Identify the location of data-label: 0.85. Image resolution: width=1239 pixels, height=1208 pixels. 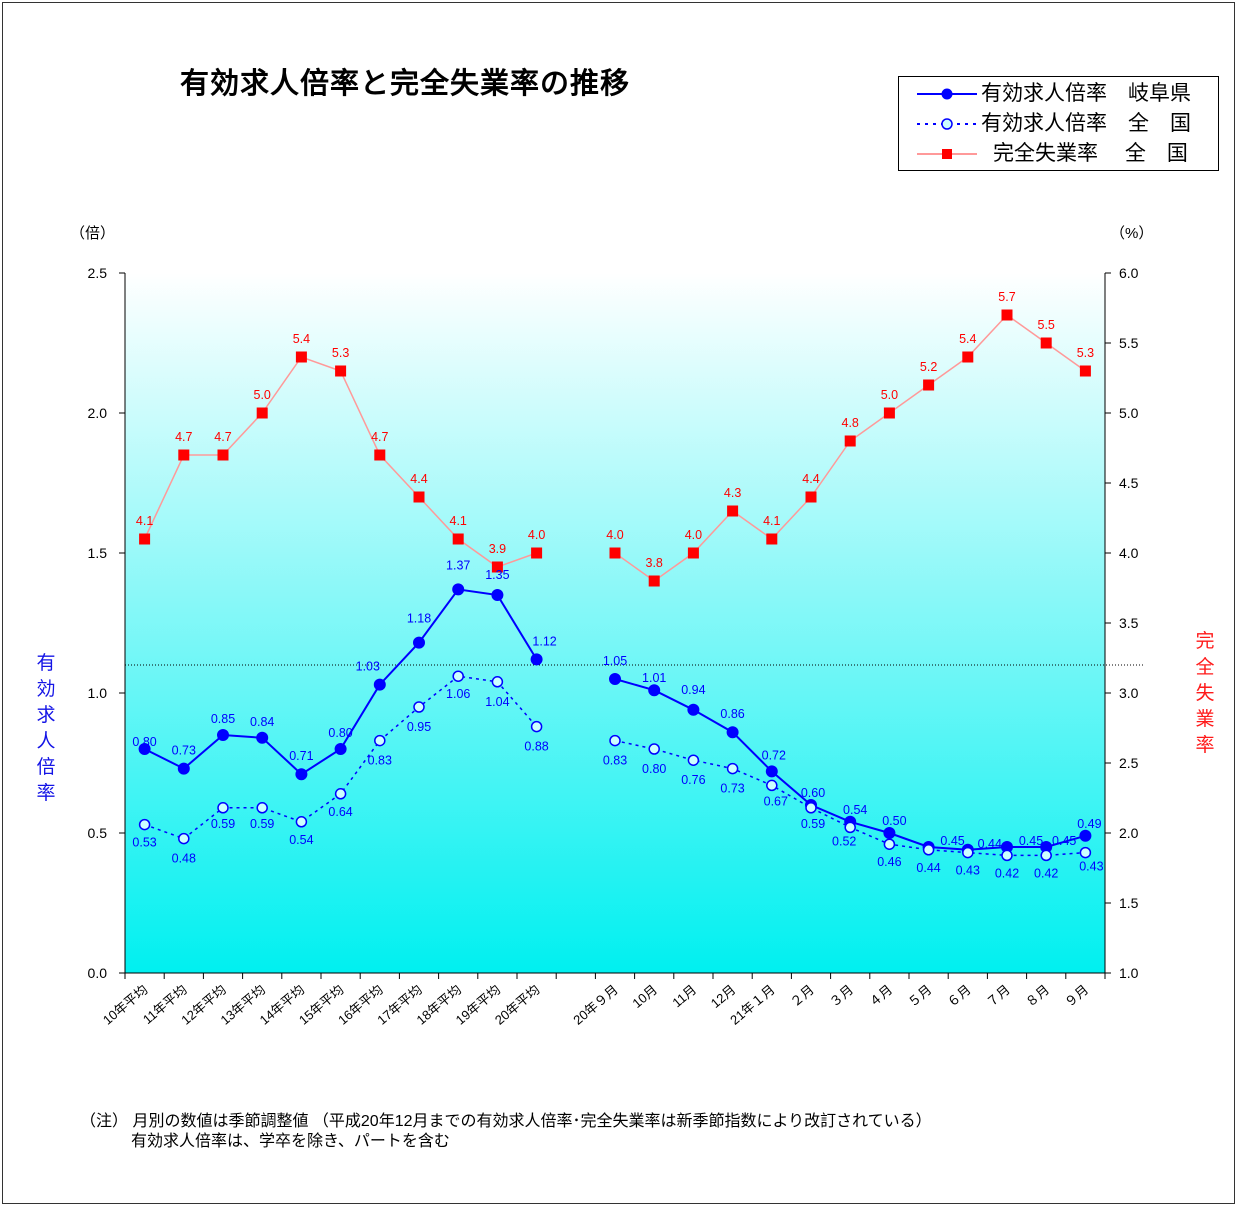
(223, 719).